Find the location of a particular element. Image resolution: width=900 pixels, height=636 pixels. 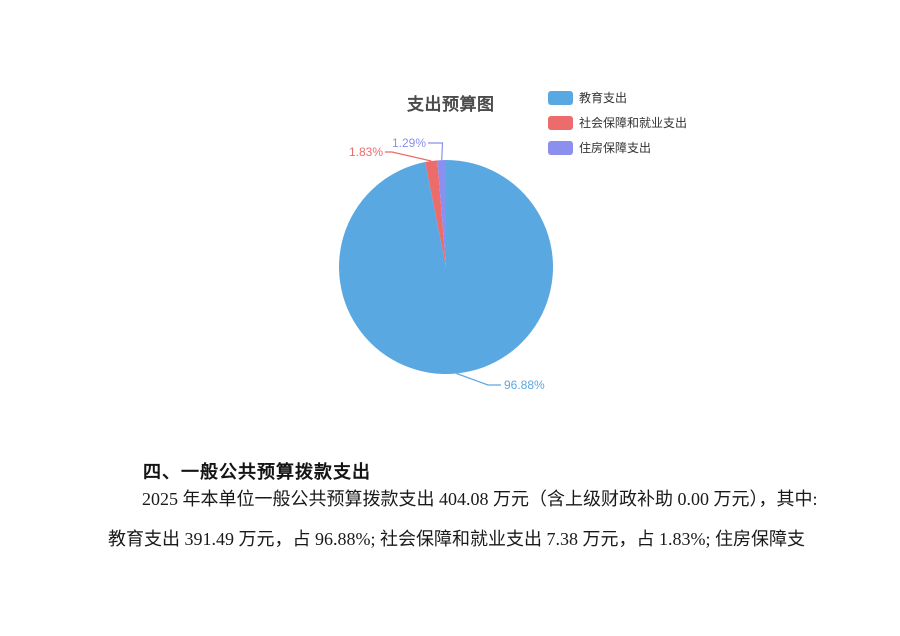

legend-item-housing: 住房保障支出 is located at coordinates (617, 147).